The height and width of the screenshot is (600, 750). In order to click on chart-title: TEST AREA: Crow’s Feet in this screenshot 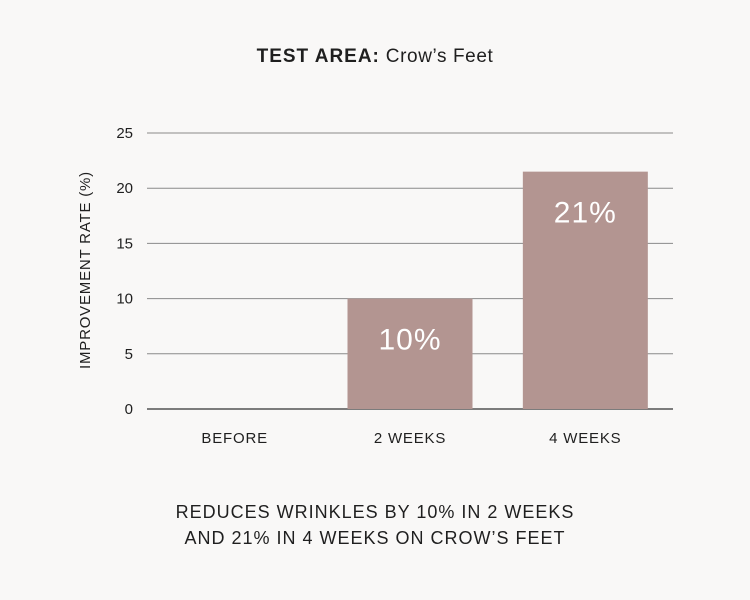, I will do `click(375, 57)`.